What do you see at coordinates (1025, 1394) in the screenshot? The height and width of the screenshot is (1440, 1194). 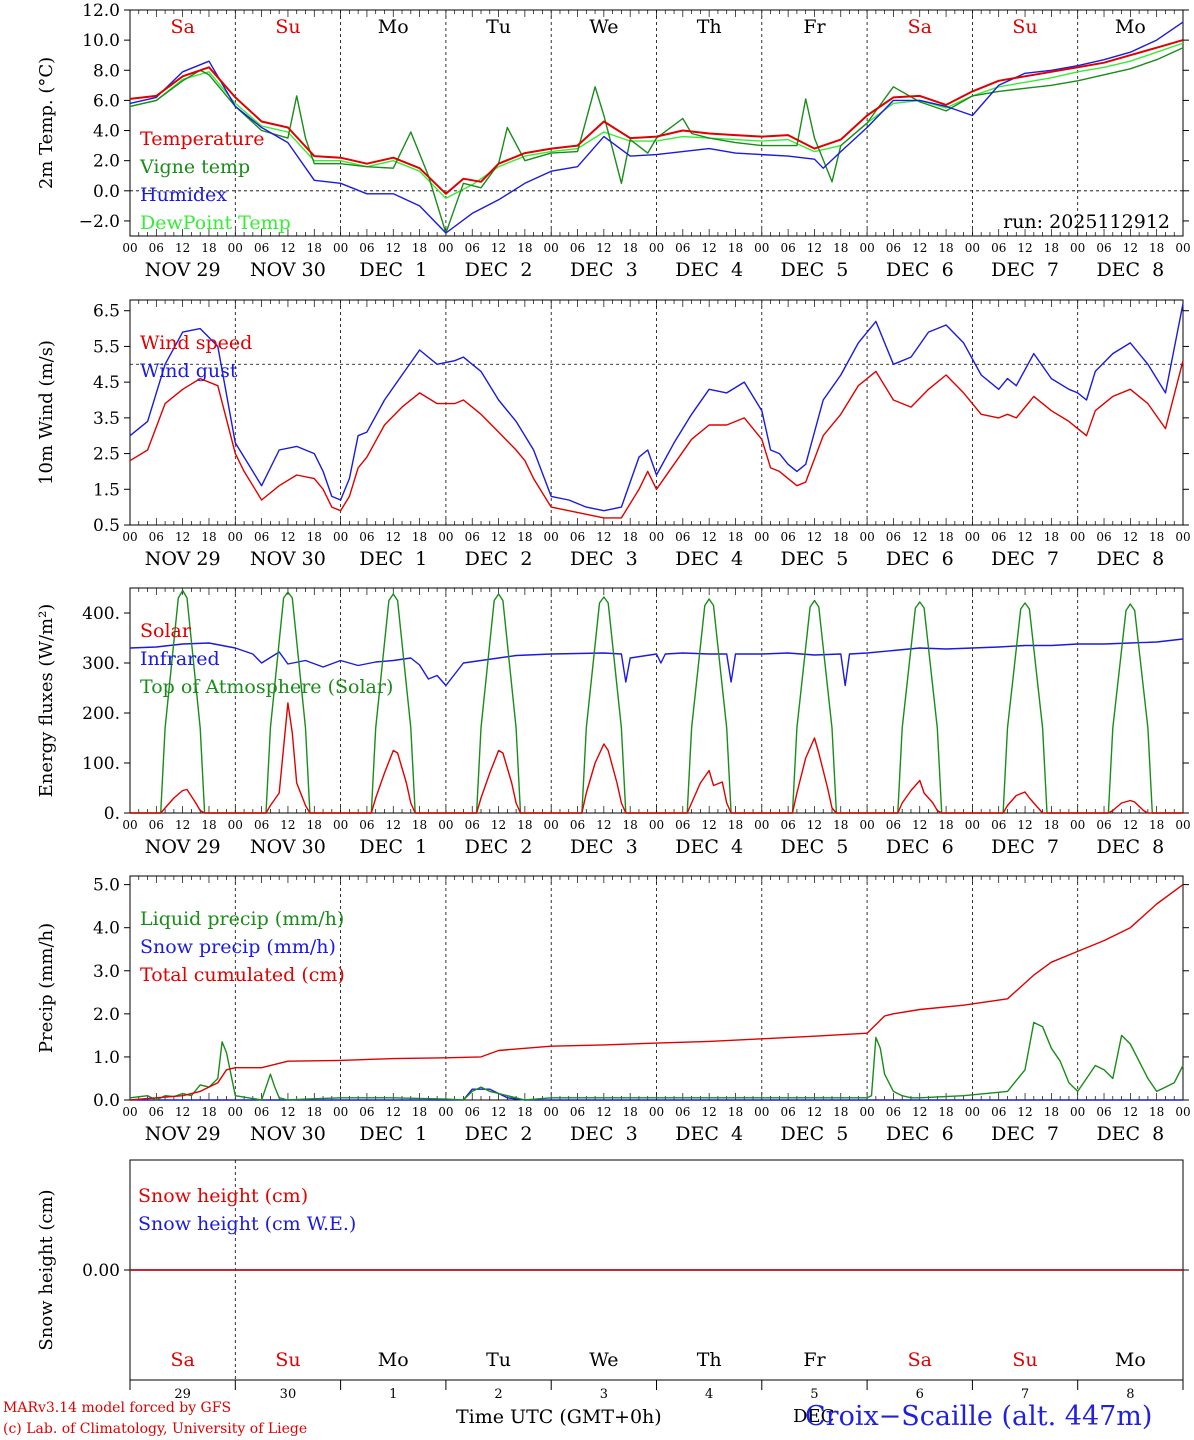 I see `day-number-label: 7` at bounding box center [1025, 1394].